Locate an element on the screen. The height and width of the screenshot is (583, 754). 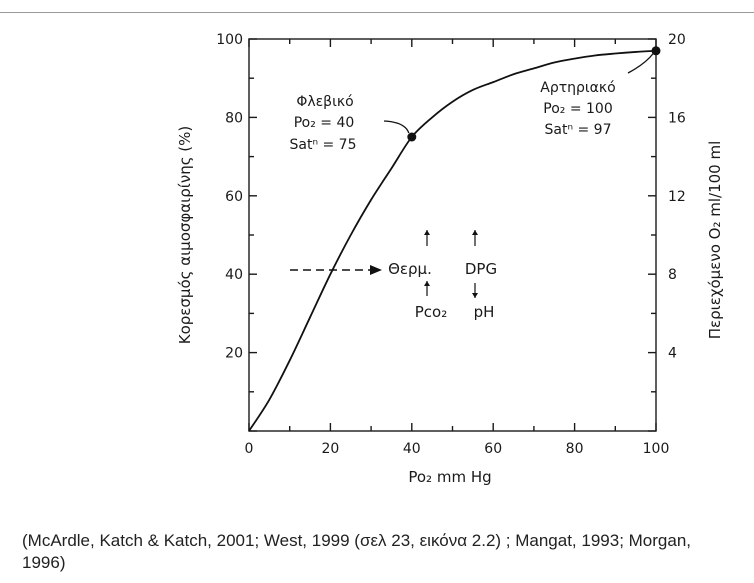
dashed-arrowhead is located at coordinates (376, 270).